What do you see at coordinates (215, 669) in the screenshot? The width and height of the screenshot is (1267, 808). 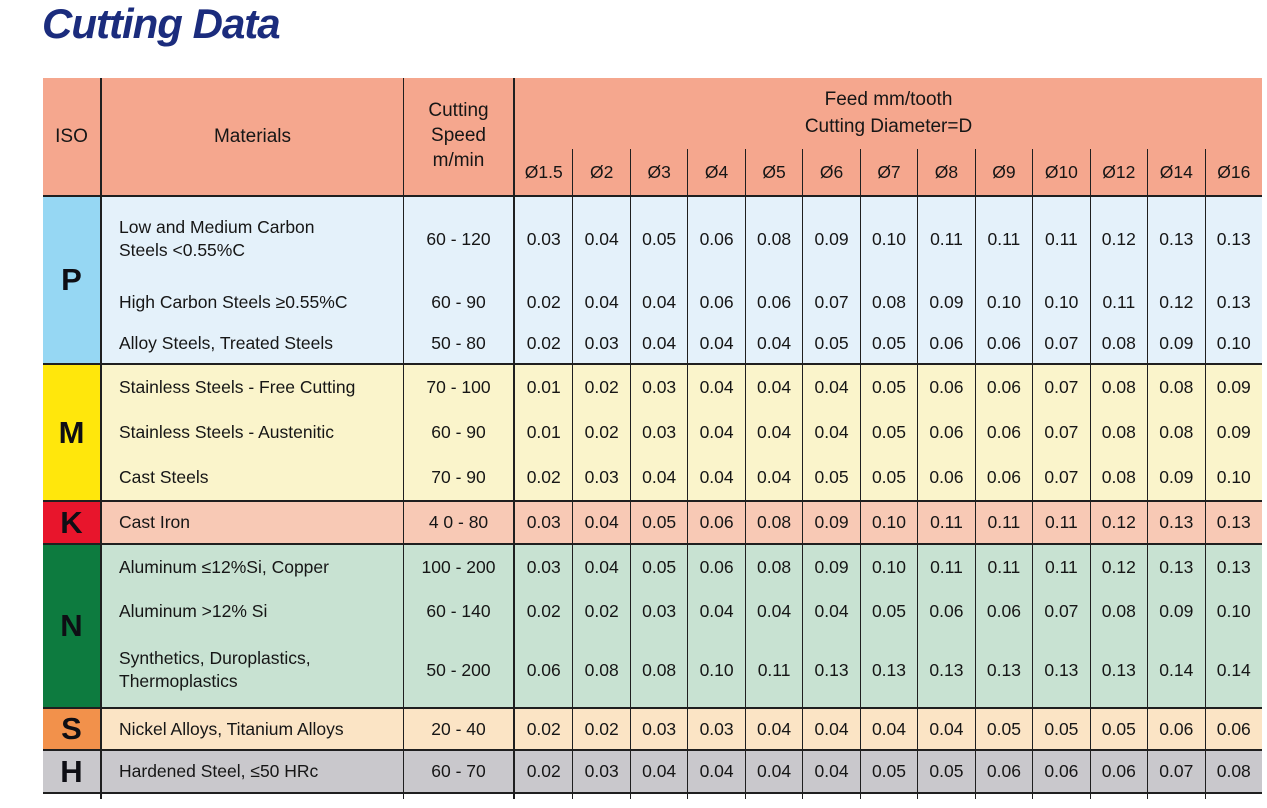 I see `material-cell: Synthetics, Duroplastics, Thermoplastics` at bounding box center [215, 669].